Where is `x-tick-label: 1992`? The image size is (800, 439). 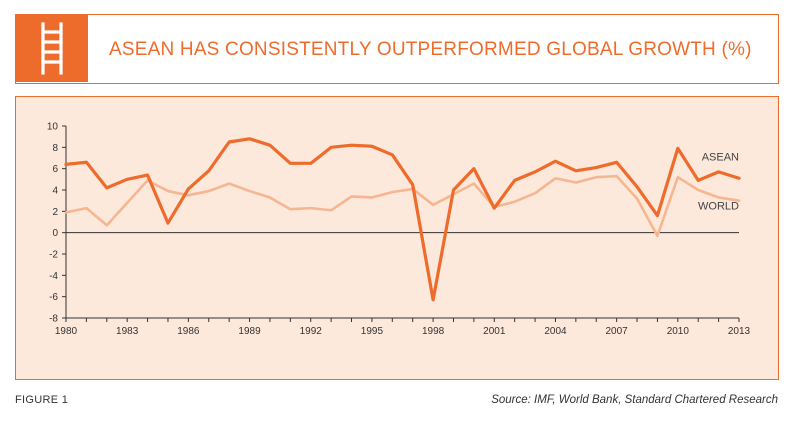
x-tick-label: 1992 is located at coordinates (311, 331).